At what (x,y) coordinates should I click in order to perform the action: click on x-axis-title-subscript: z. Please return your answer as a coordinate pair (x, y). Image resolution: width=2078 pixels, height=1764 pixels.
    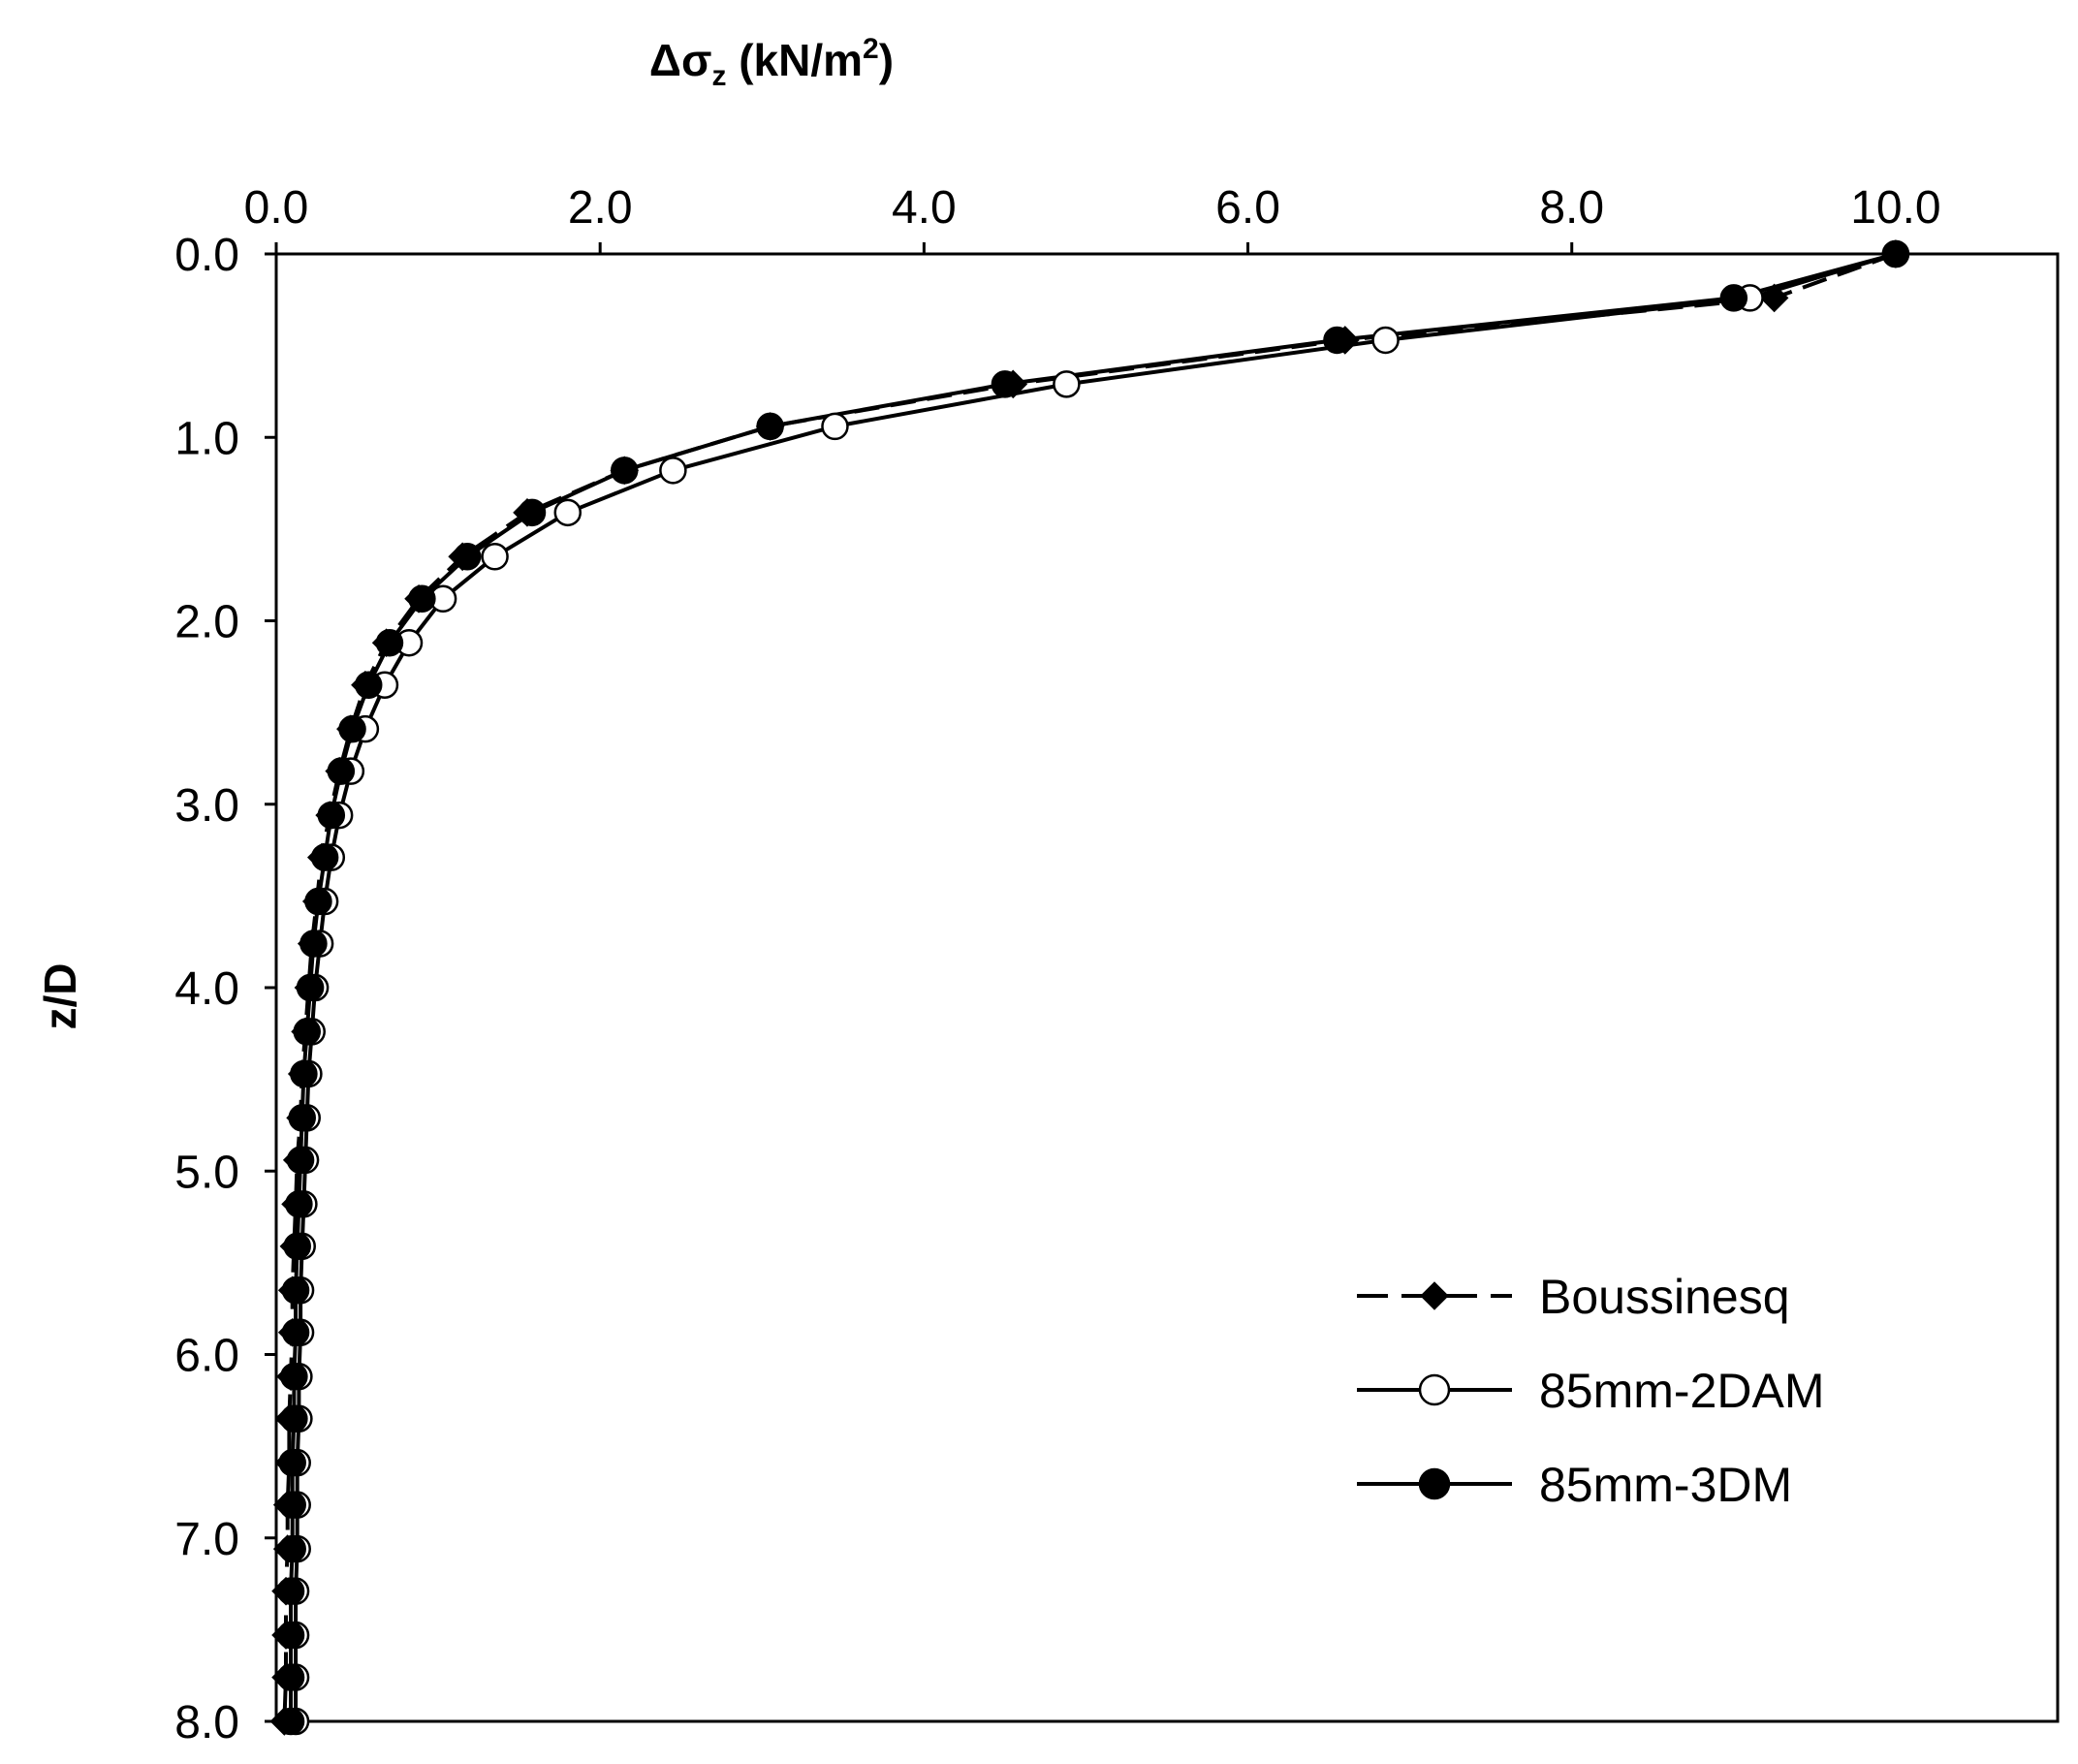
    Looking at the image, I should click on (718, 76).